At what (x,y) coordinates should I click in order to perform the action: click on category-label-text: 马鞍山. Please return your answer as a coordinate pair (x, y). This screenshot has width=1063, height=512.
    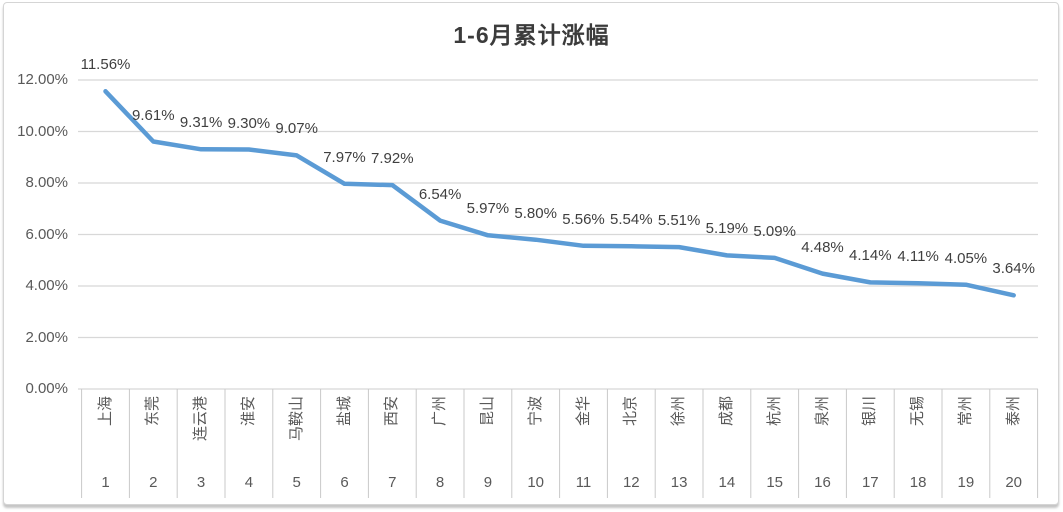
    Looking at the image, I should click on (296, 419).